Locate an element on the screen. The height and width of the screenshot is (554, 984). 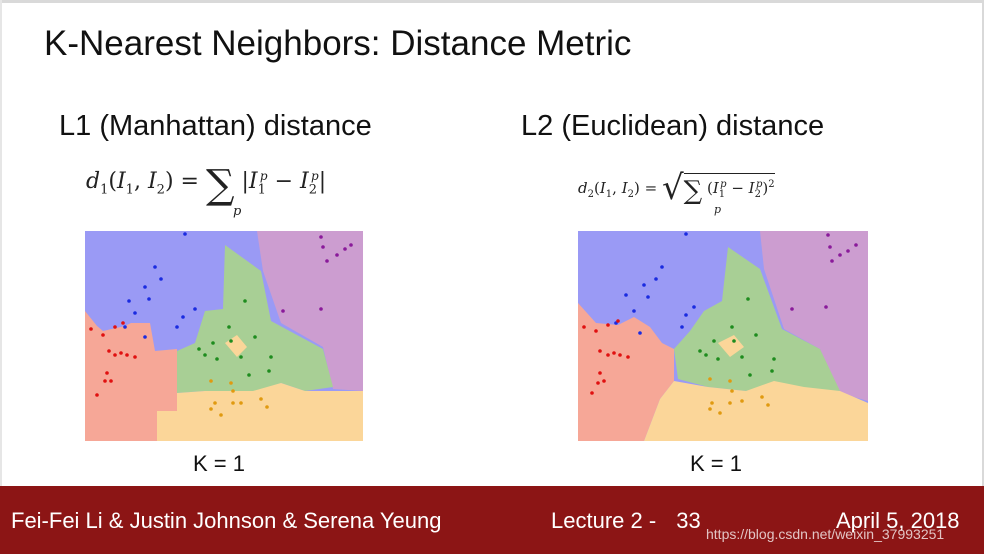
l2-heading: L2 (Euclidean) distance is located at coordinates (673, 126).